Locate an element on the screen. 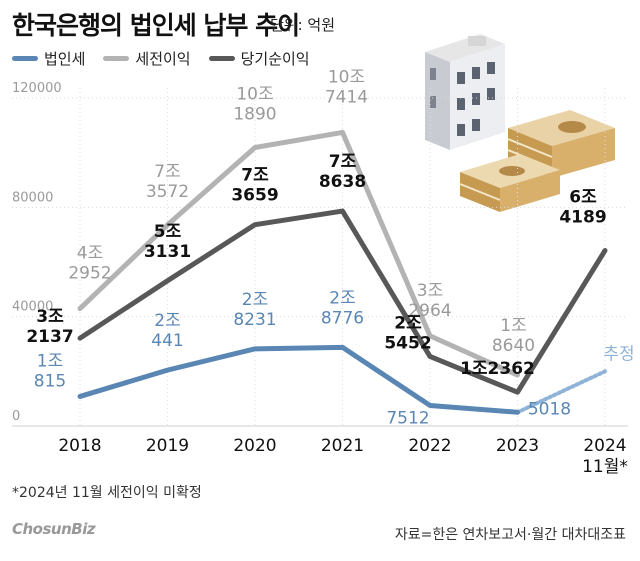  y-axis: 120000 80000 40000 0 is located at coordinates (37, 252).